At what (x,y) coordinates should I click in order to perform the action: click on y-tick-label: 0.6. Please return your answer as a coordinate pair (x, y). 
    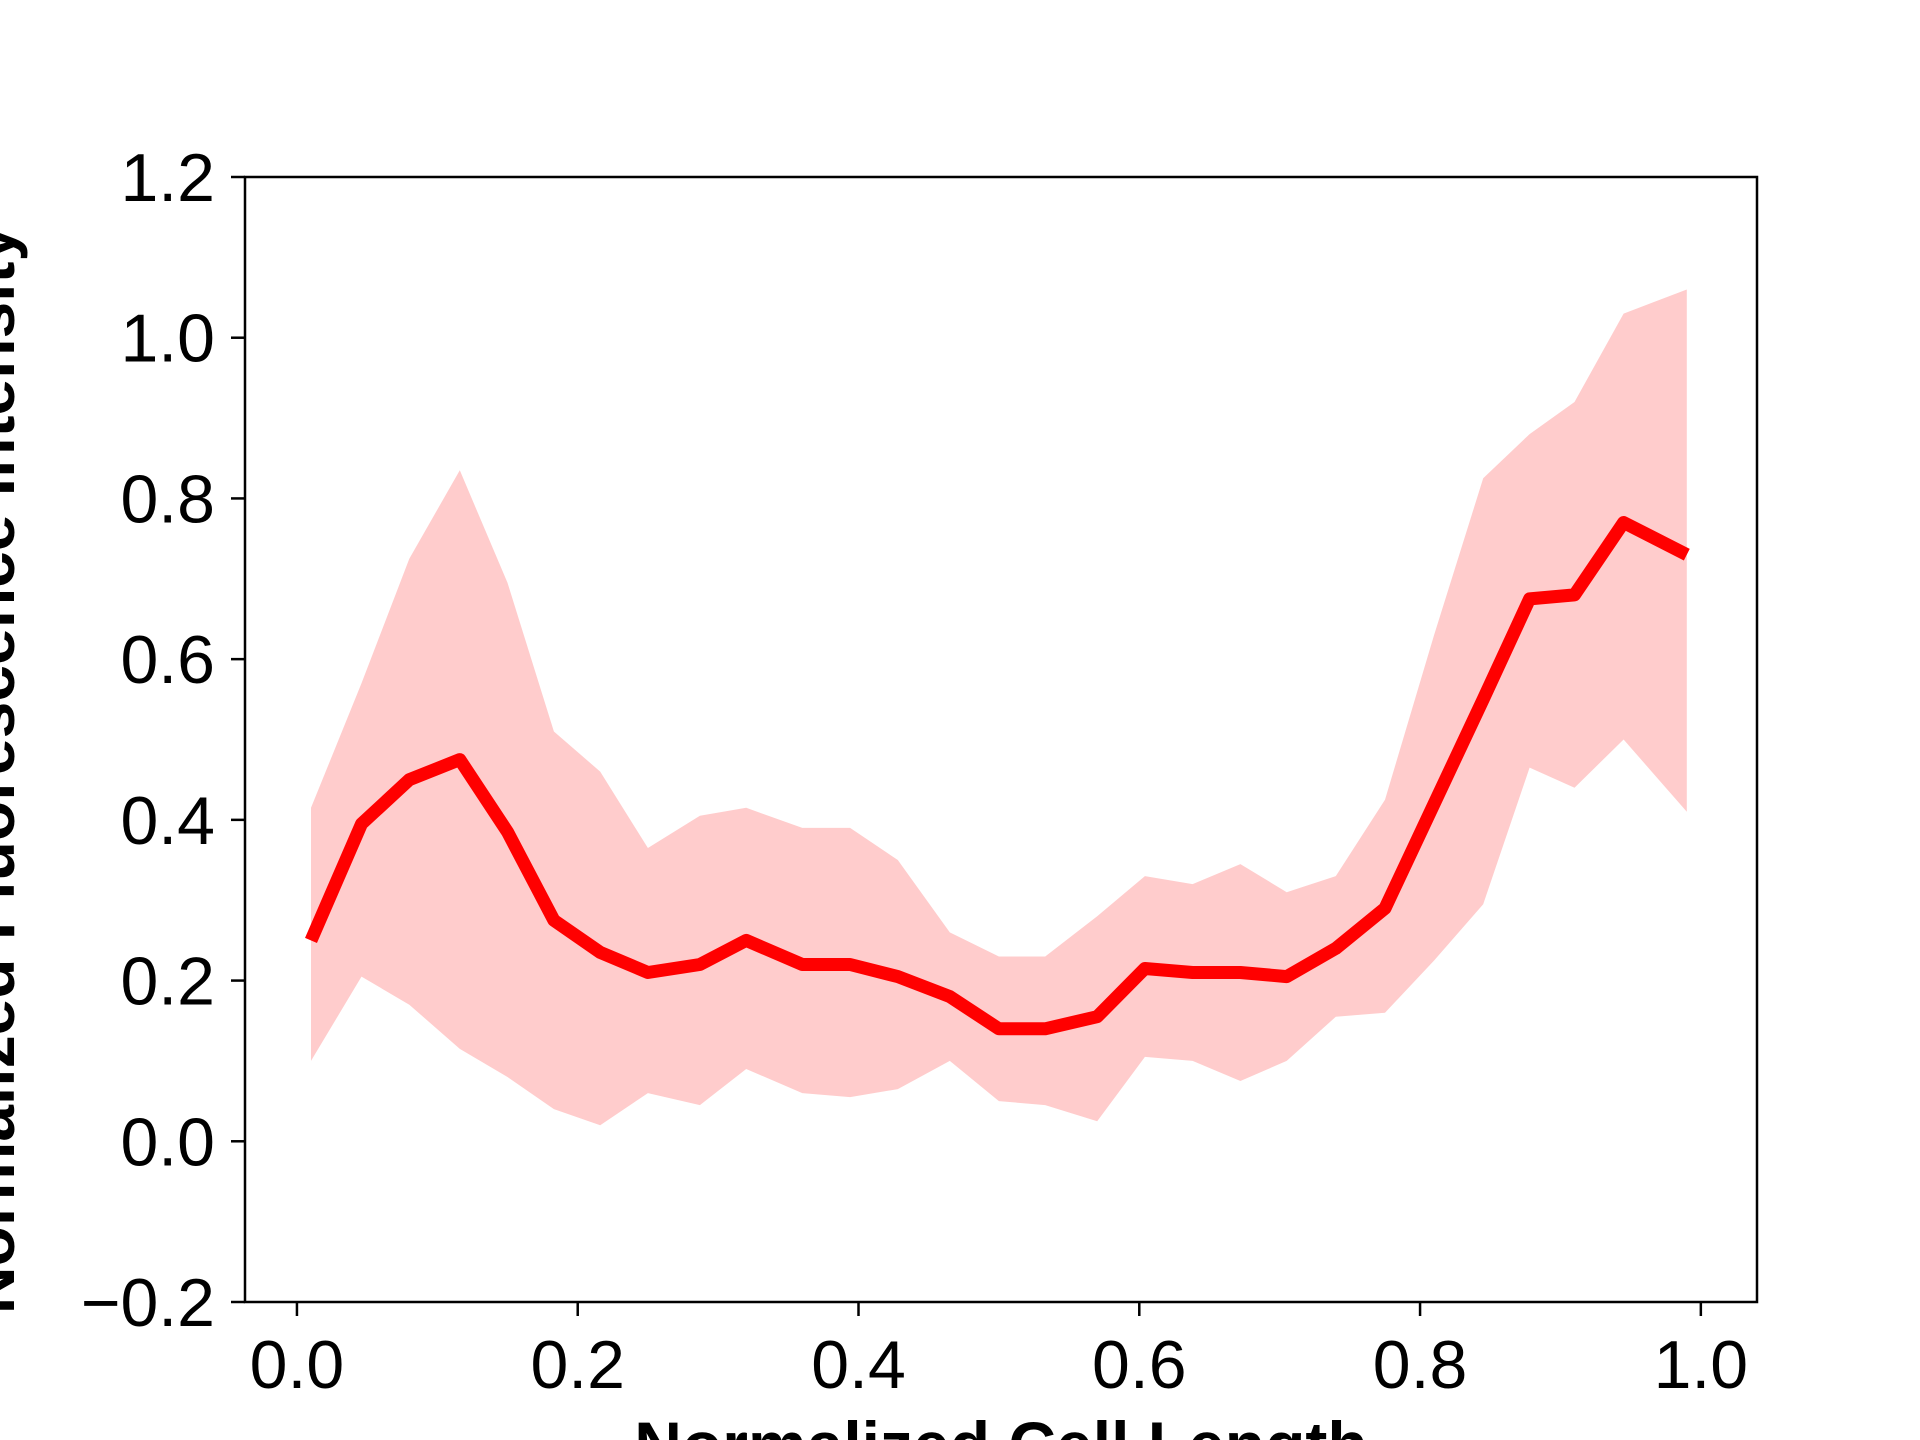
    Looking at the image, I should click on (167, 660).